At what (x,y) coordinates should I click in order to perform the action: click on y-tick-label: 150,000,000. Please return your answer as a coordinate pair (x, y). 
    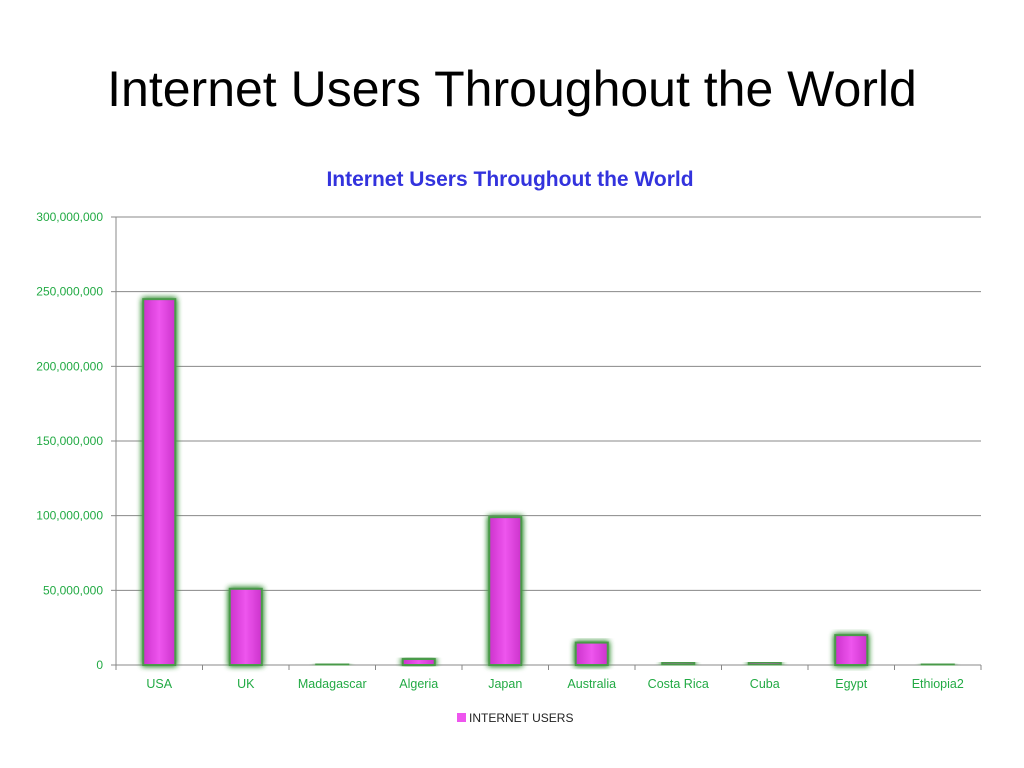
    Looking at the image, I should click on (69, 441).